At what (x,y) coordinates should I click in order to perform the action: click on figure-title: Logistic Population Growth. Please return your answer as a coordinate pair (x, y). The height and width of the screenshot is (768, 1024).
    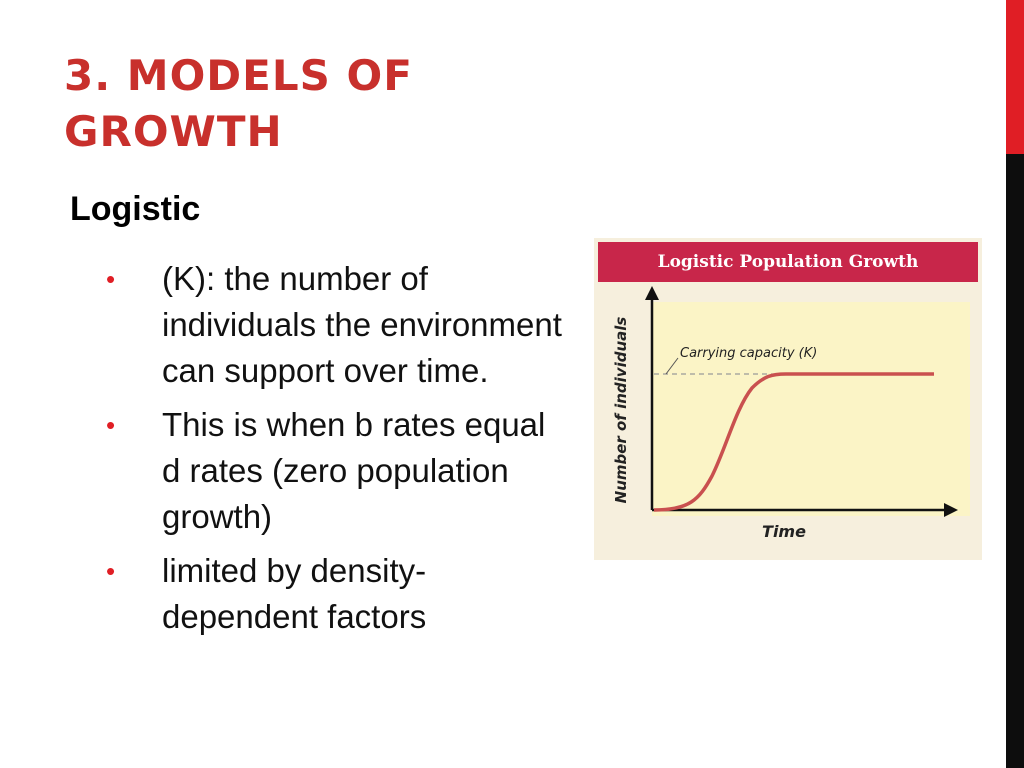
    Looking at the image, I should click on (788, 262).